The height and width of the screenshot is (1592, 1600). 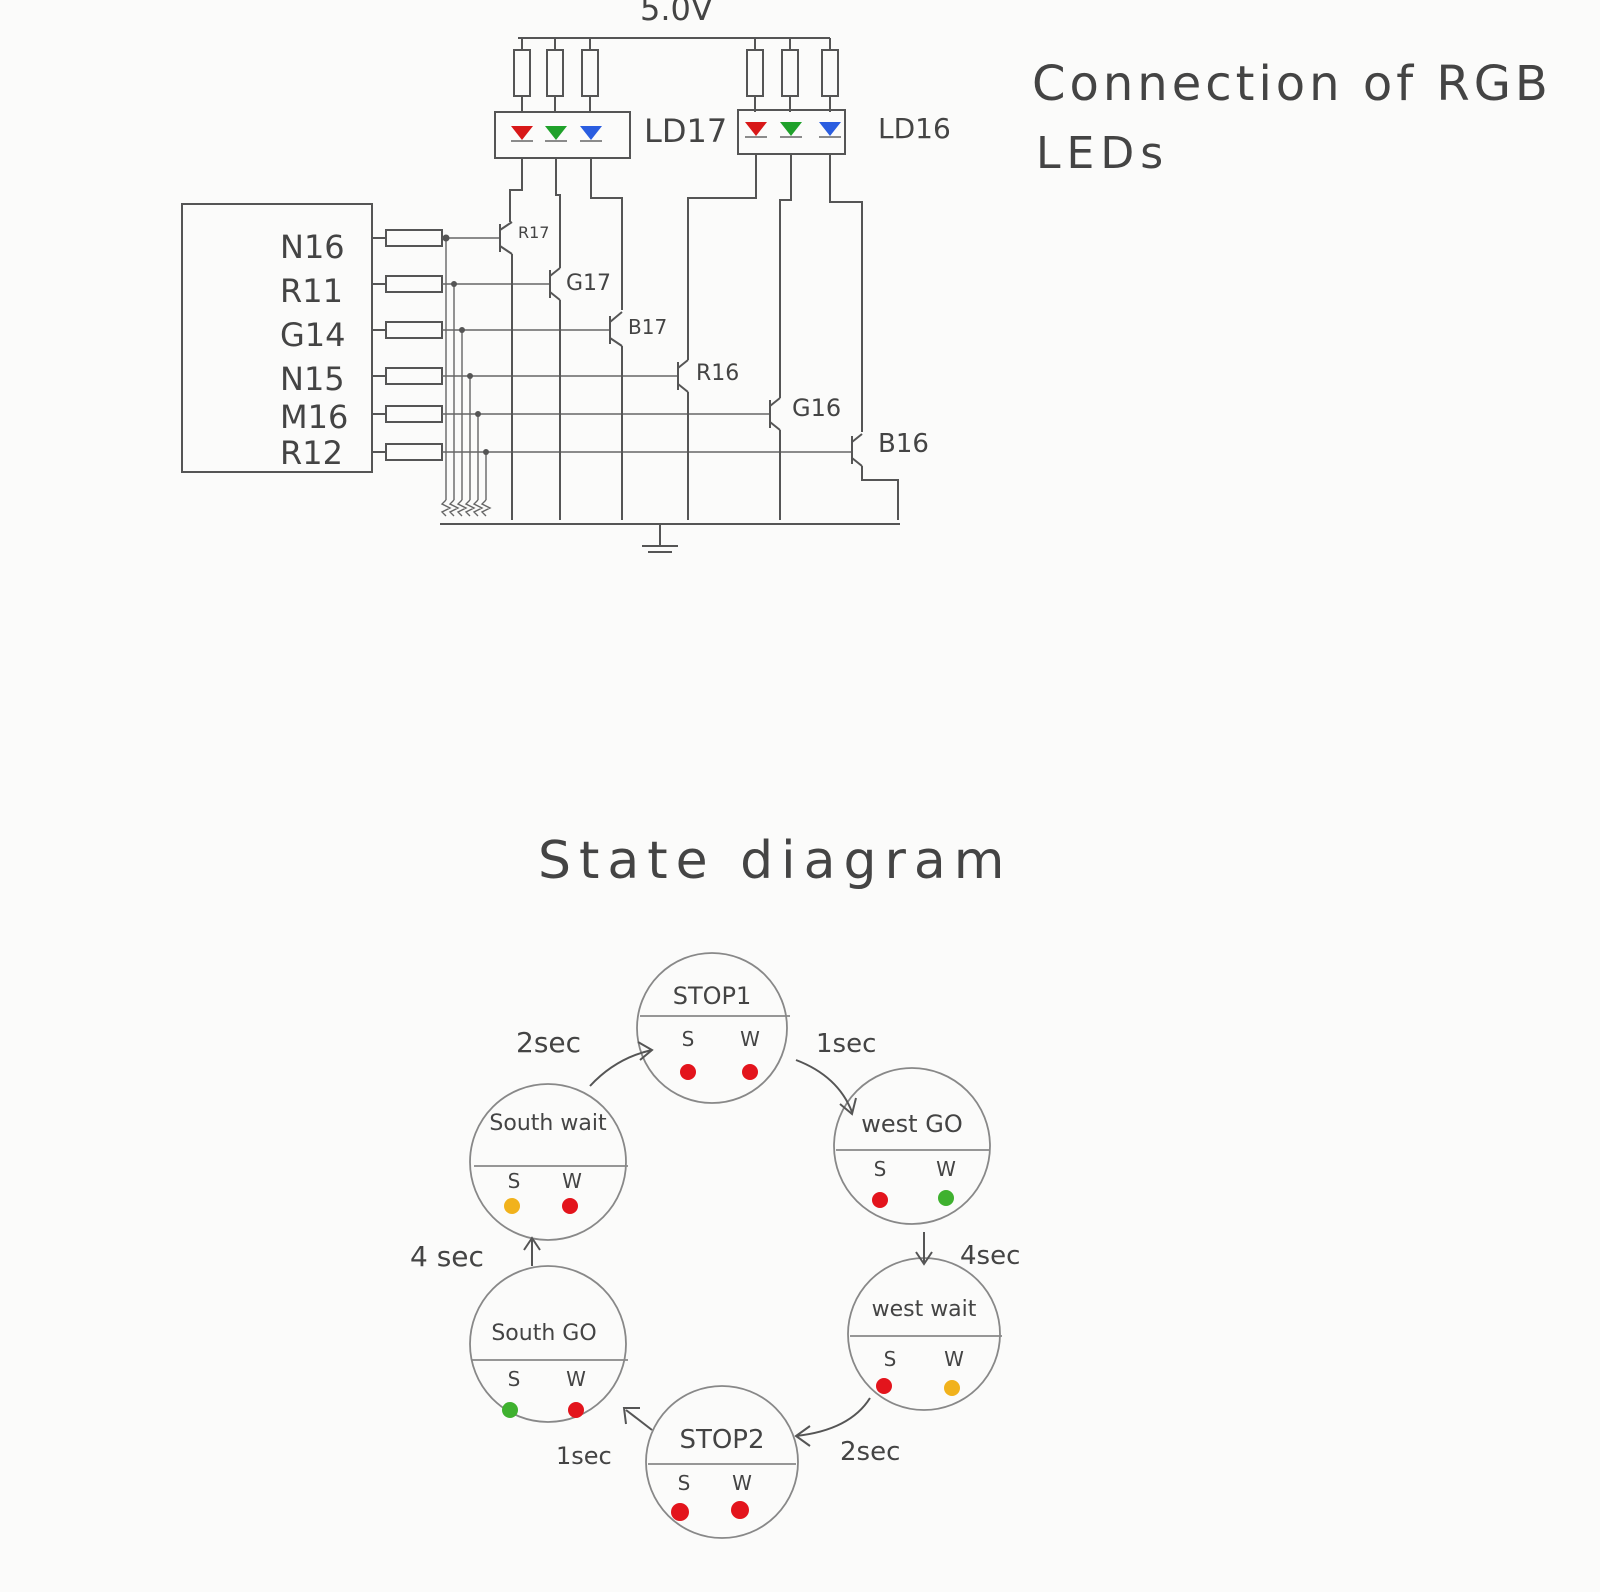 What do you see at coordinates (555, 393) in the screenshot?
I see `transistor-g17` at bounding box center [555, 393].